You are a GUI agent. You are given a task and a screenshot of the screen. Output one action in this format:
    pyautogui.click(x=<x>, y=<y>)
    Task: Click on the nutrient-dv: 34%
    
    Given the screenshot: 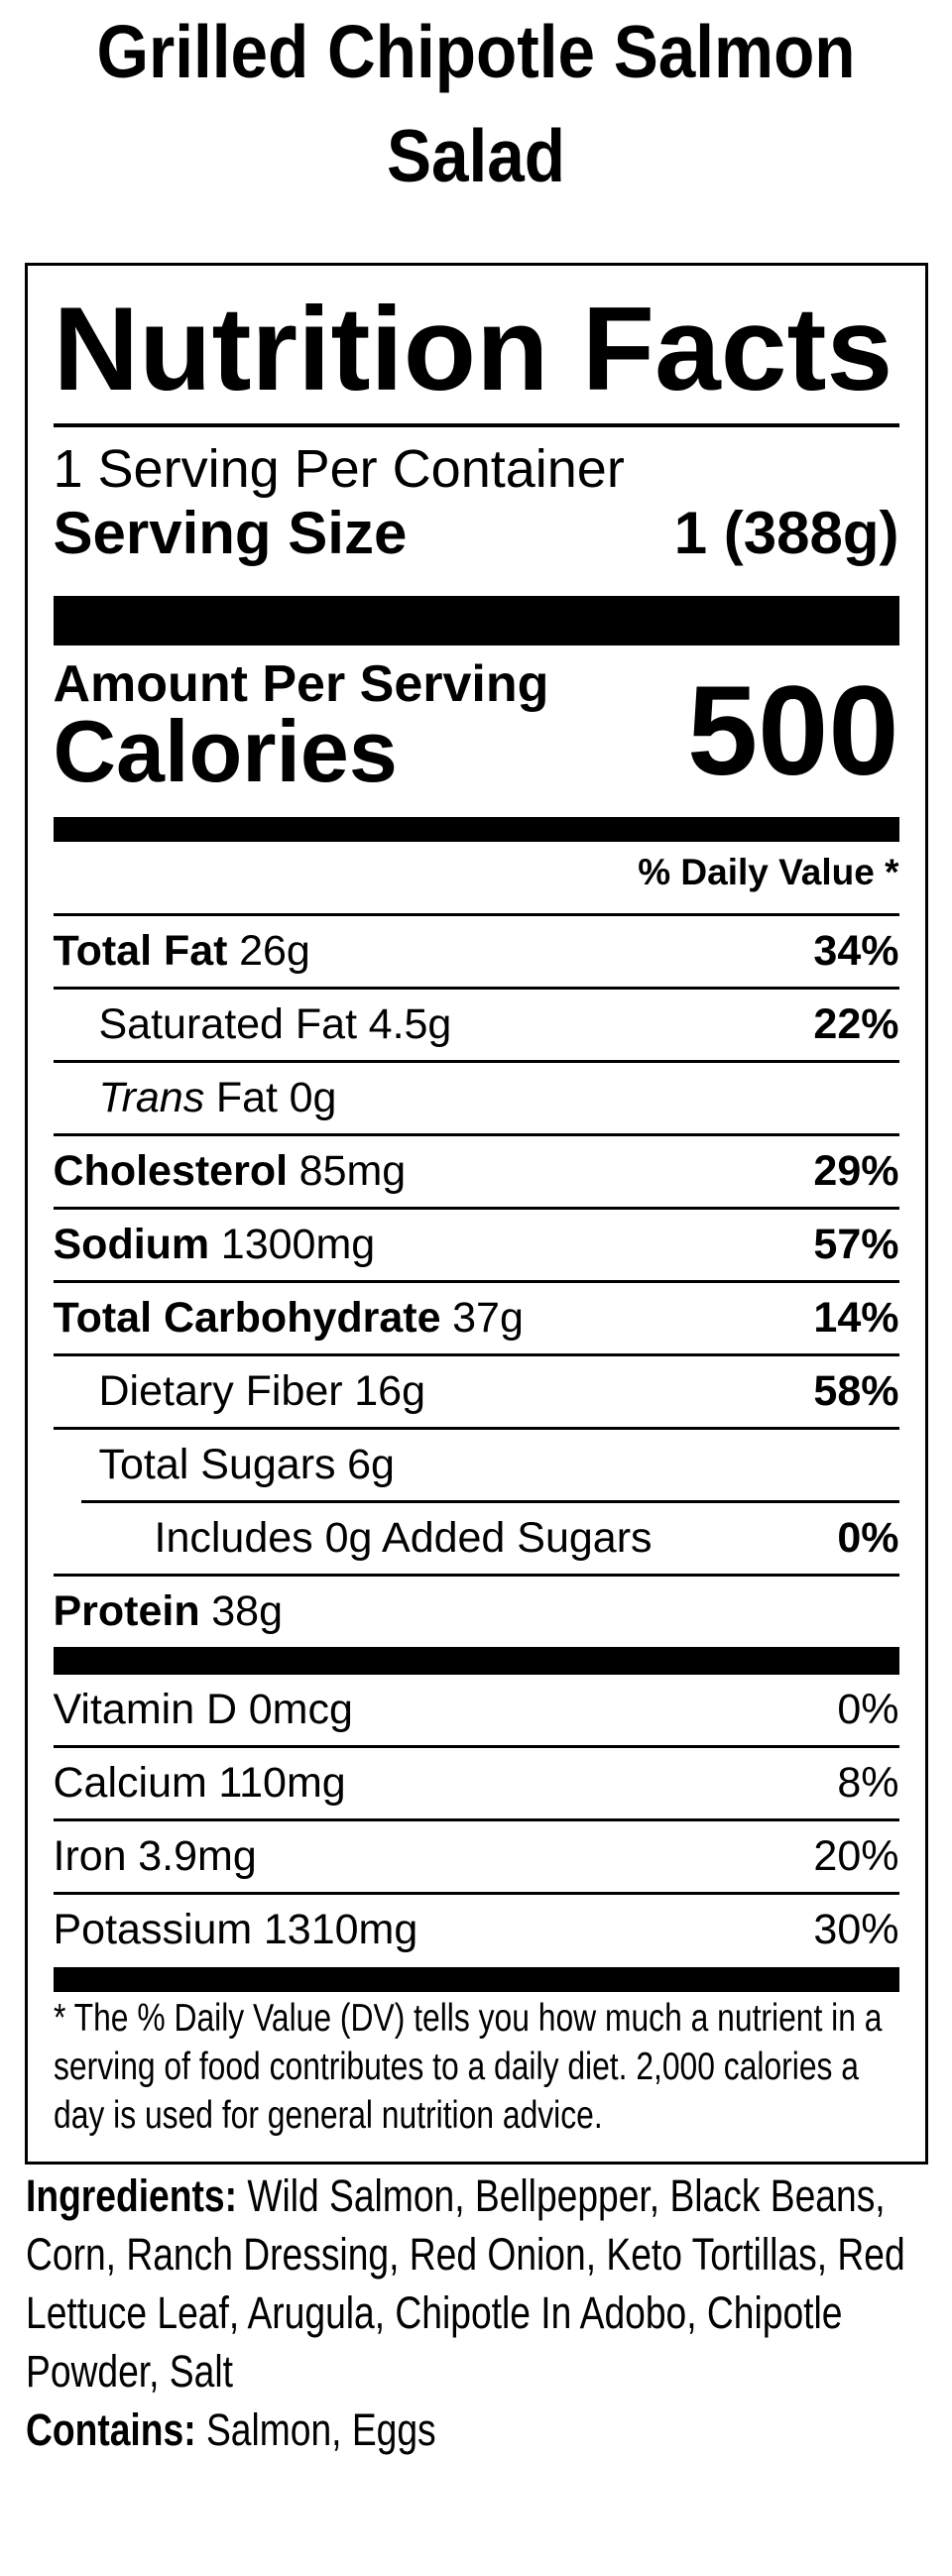 What is the action you would take?
    pyautogui.click(x=856, y=951)
    